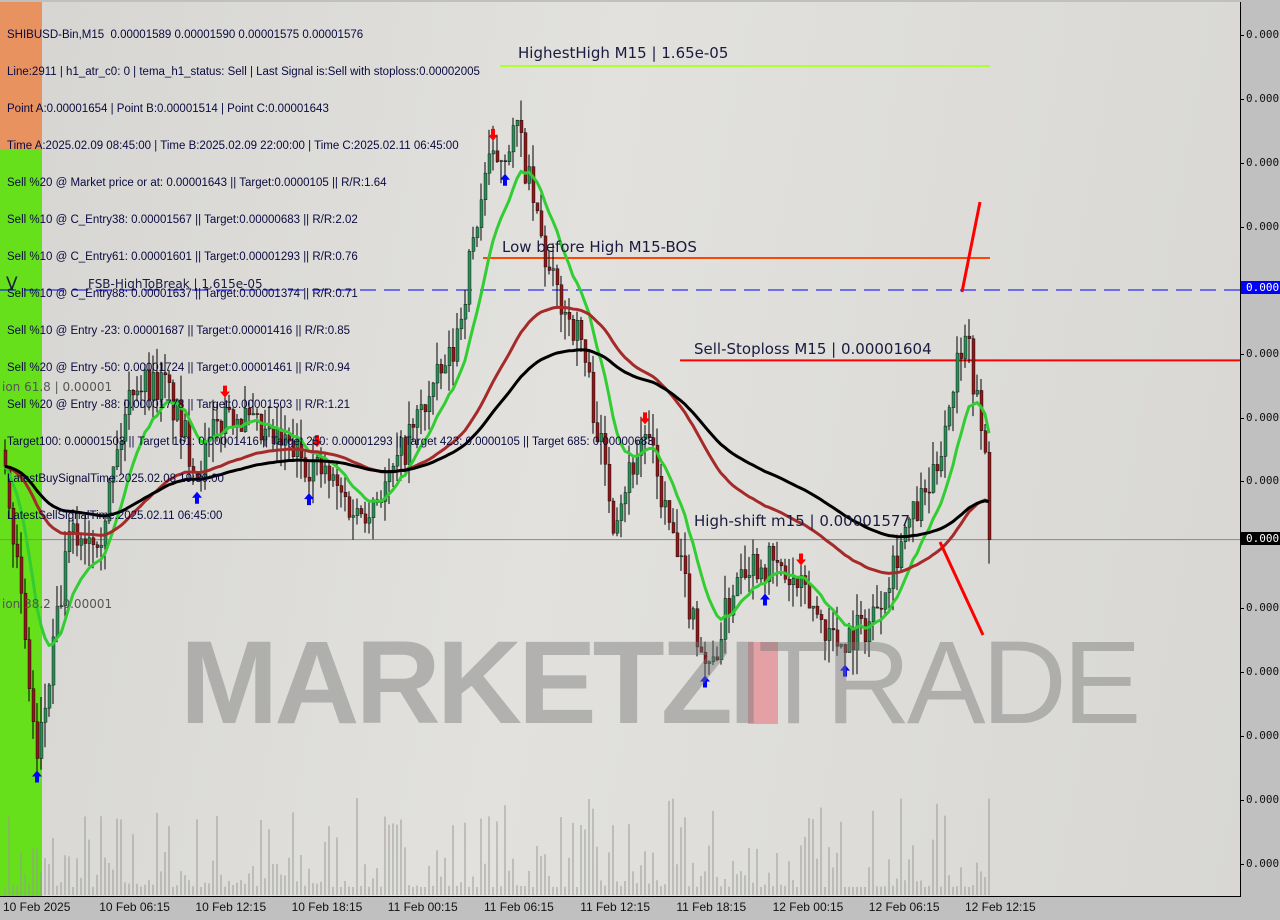 The height and width of the screenshot is (920, 1280). I want to click on watermark-accent, so click(763, 683).